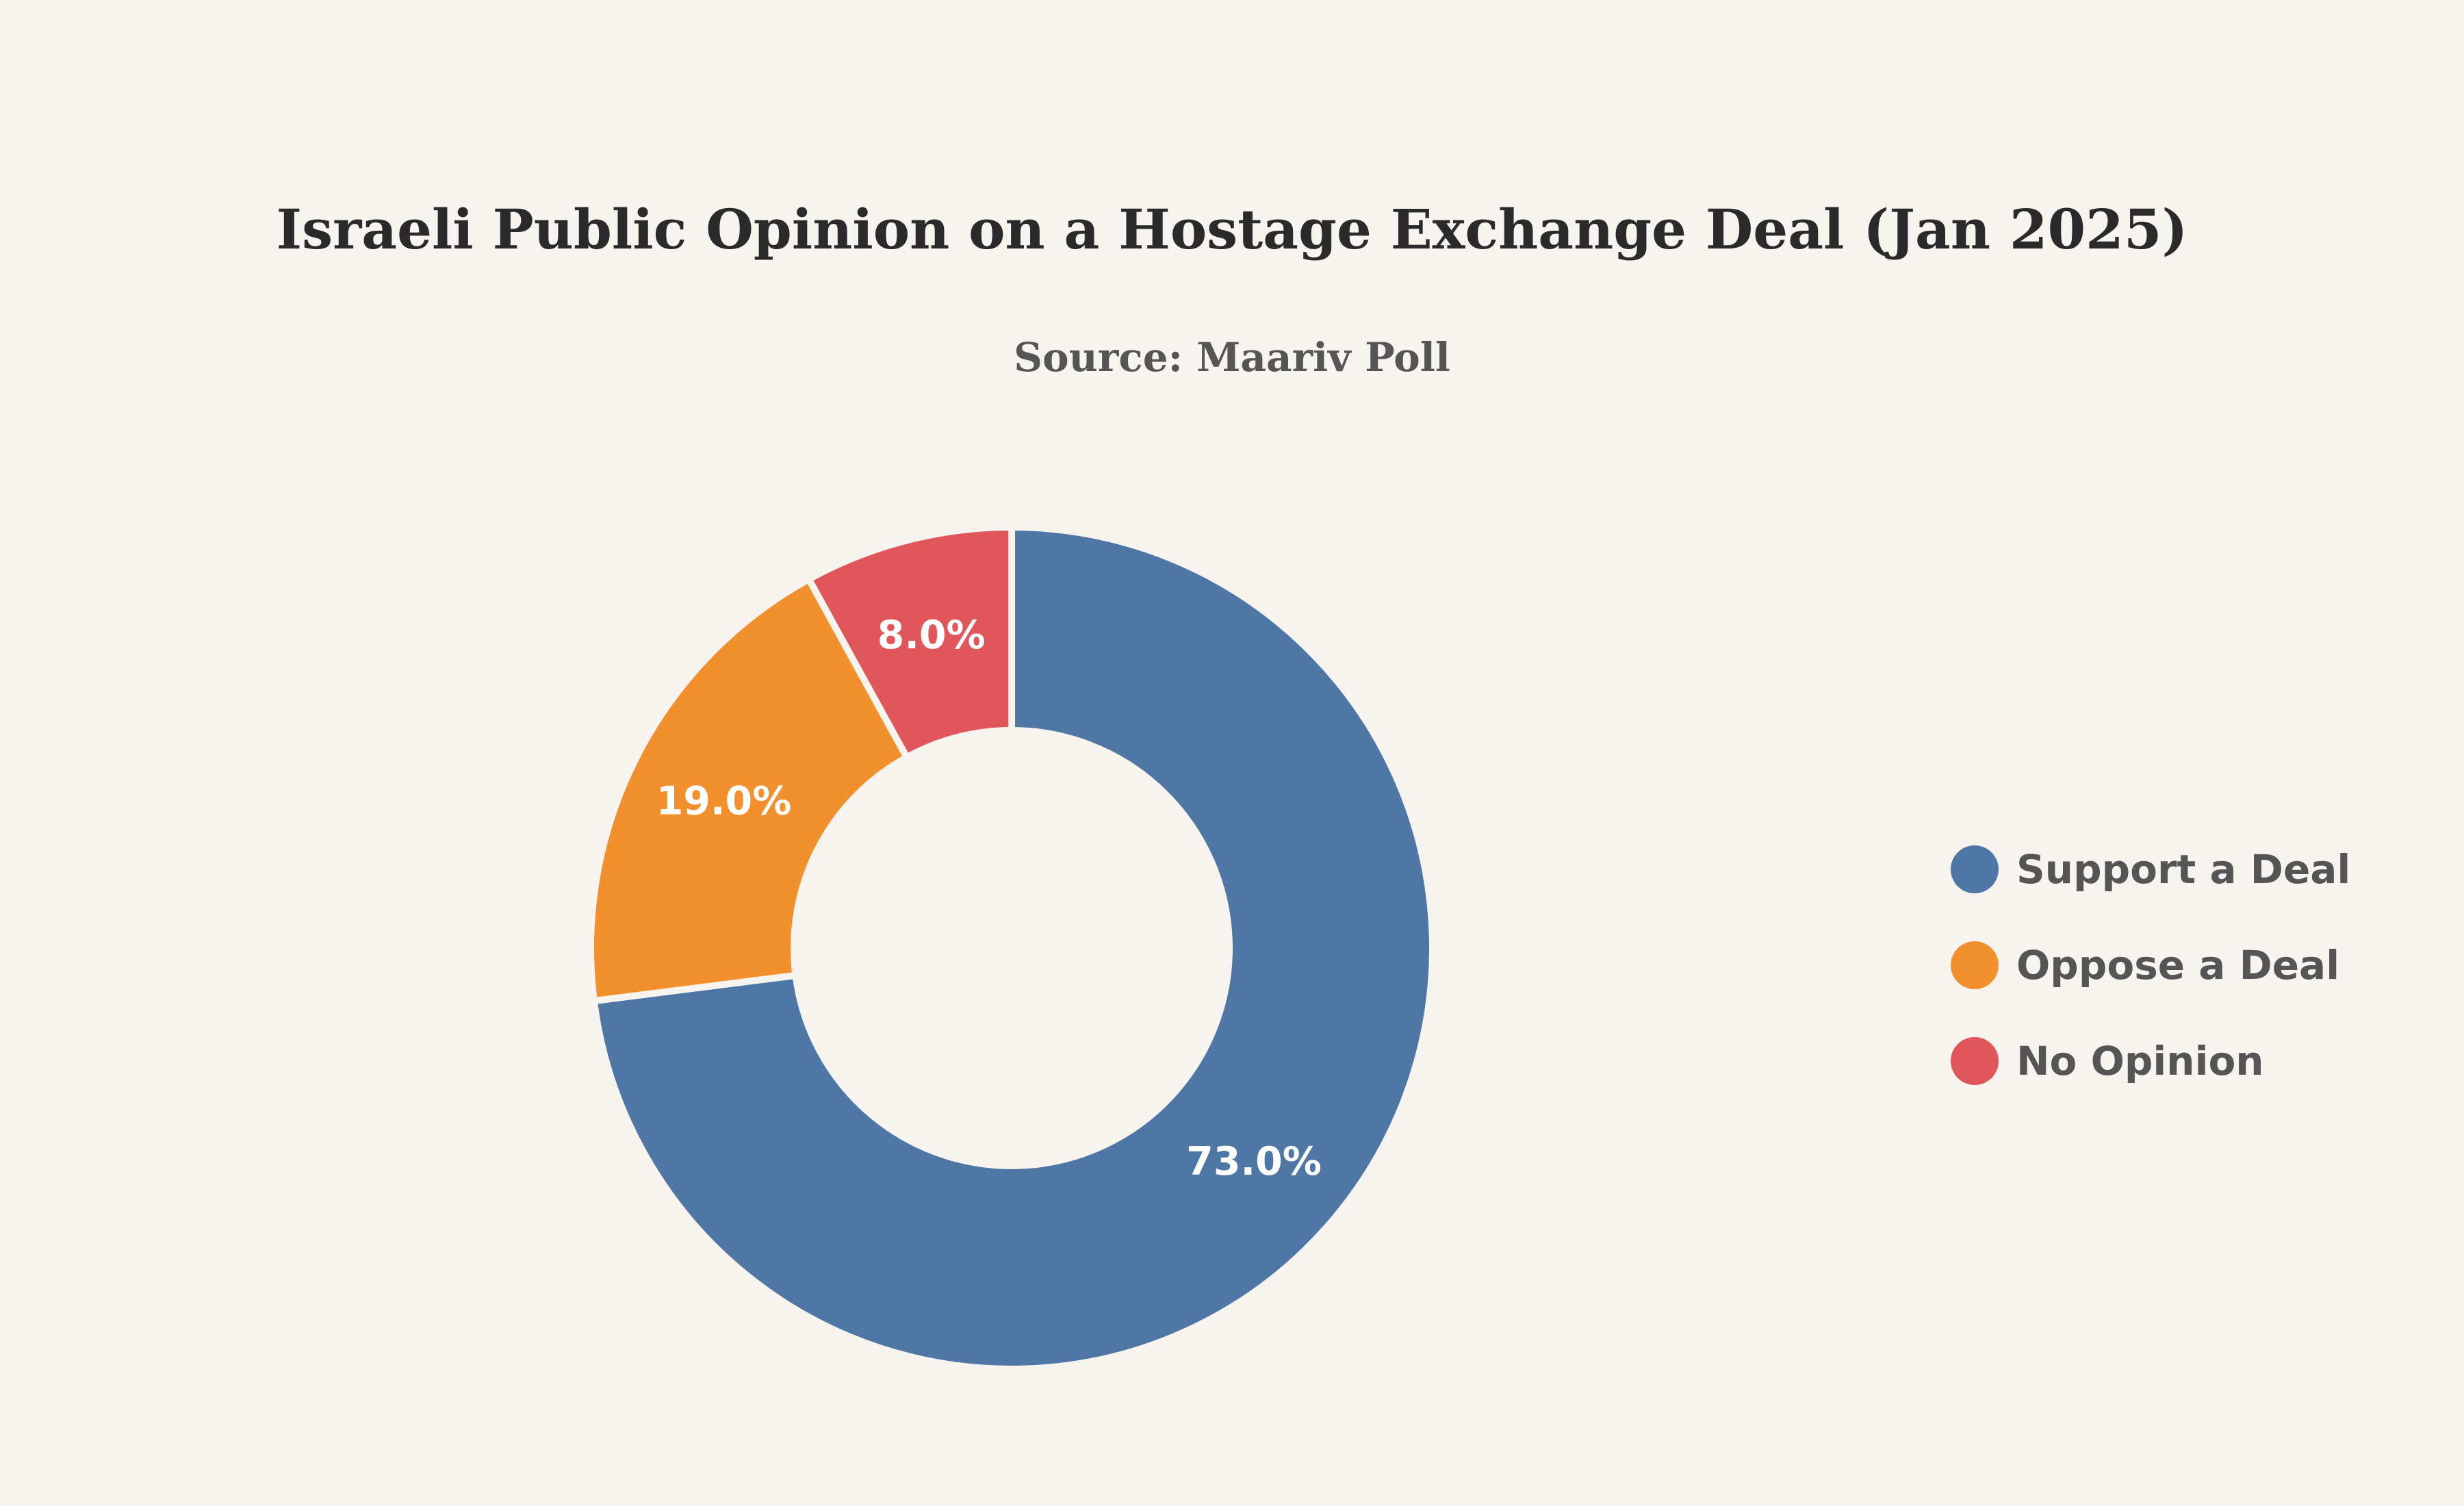 This screenshot has width=2464, height=1506. I want to click on legend-label-oppose: Oppose a Deal, so click(2178, 965).